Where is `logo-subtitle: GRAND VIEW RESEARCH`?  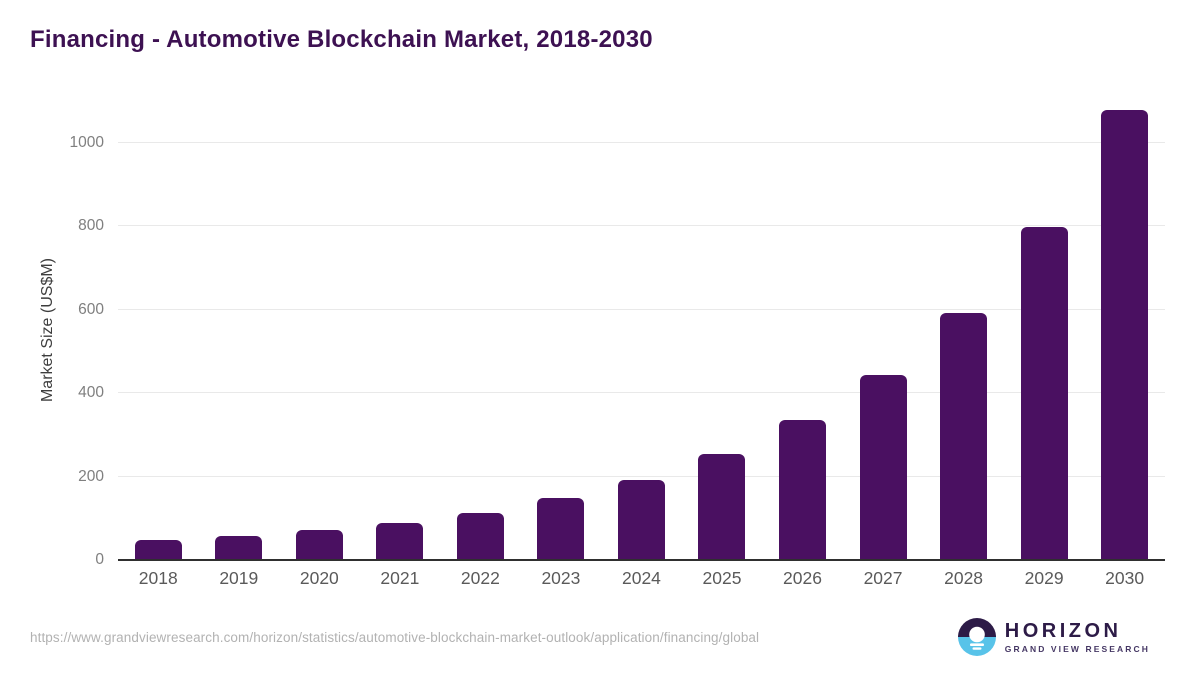 logo-subtitle: GRAND VIEW RESEARCH is located at coordinates (1077, 648).